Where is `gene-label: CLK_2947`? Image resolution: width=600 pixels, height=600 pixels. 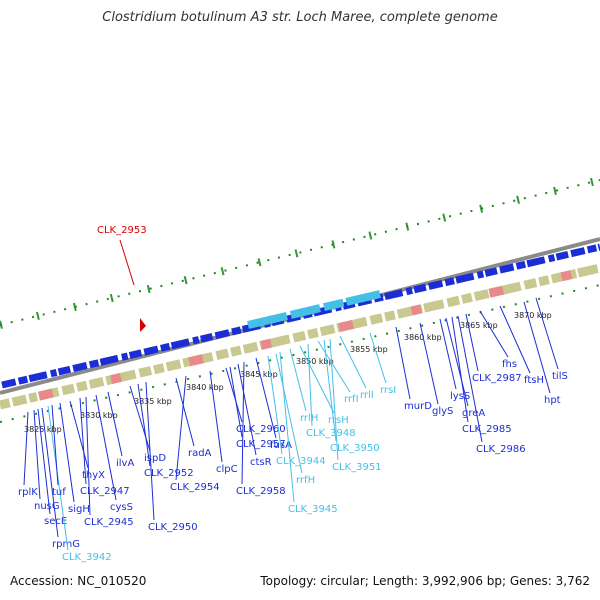
gene-label: CLK_2947 is located at coordinates (105, 491).